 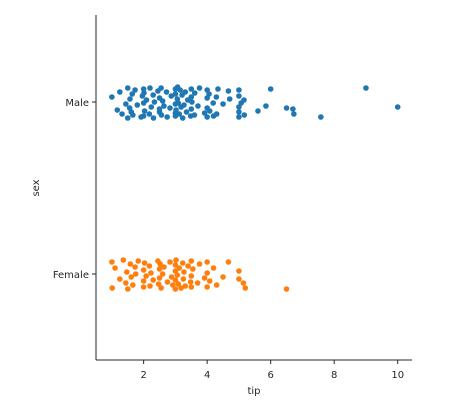 I want to click on y-tick-label: Female, so click(x=71, y=275).